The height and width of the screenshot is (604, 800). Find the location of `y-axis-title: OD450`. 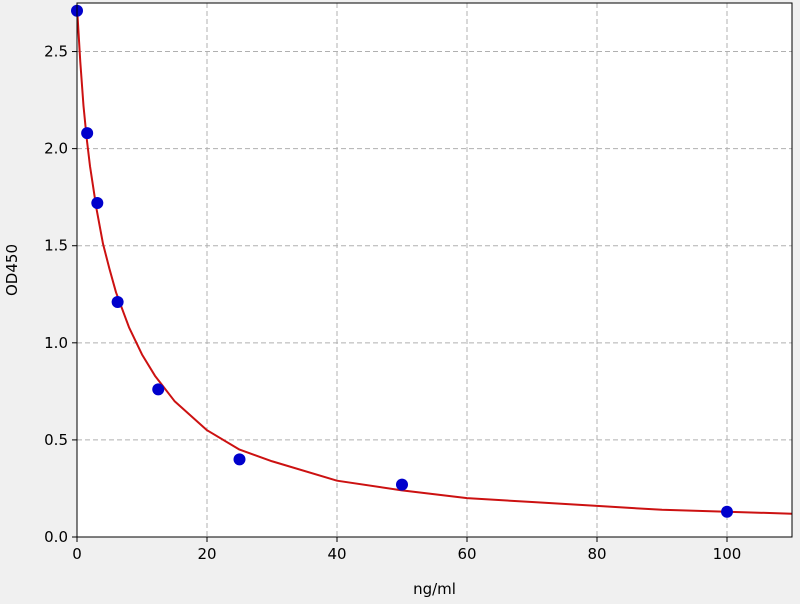

y-axis-title: OD450 is located at coordinates (12, 270).